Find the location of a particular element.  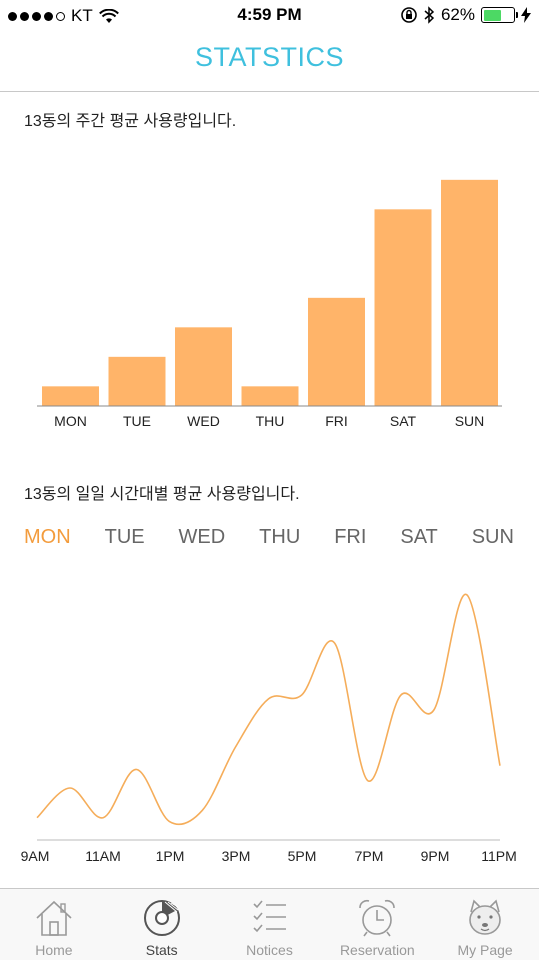

dog-face-icon is located at coordinates (485, 917).